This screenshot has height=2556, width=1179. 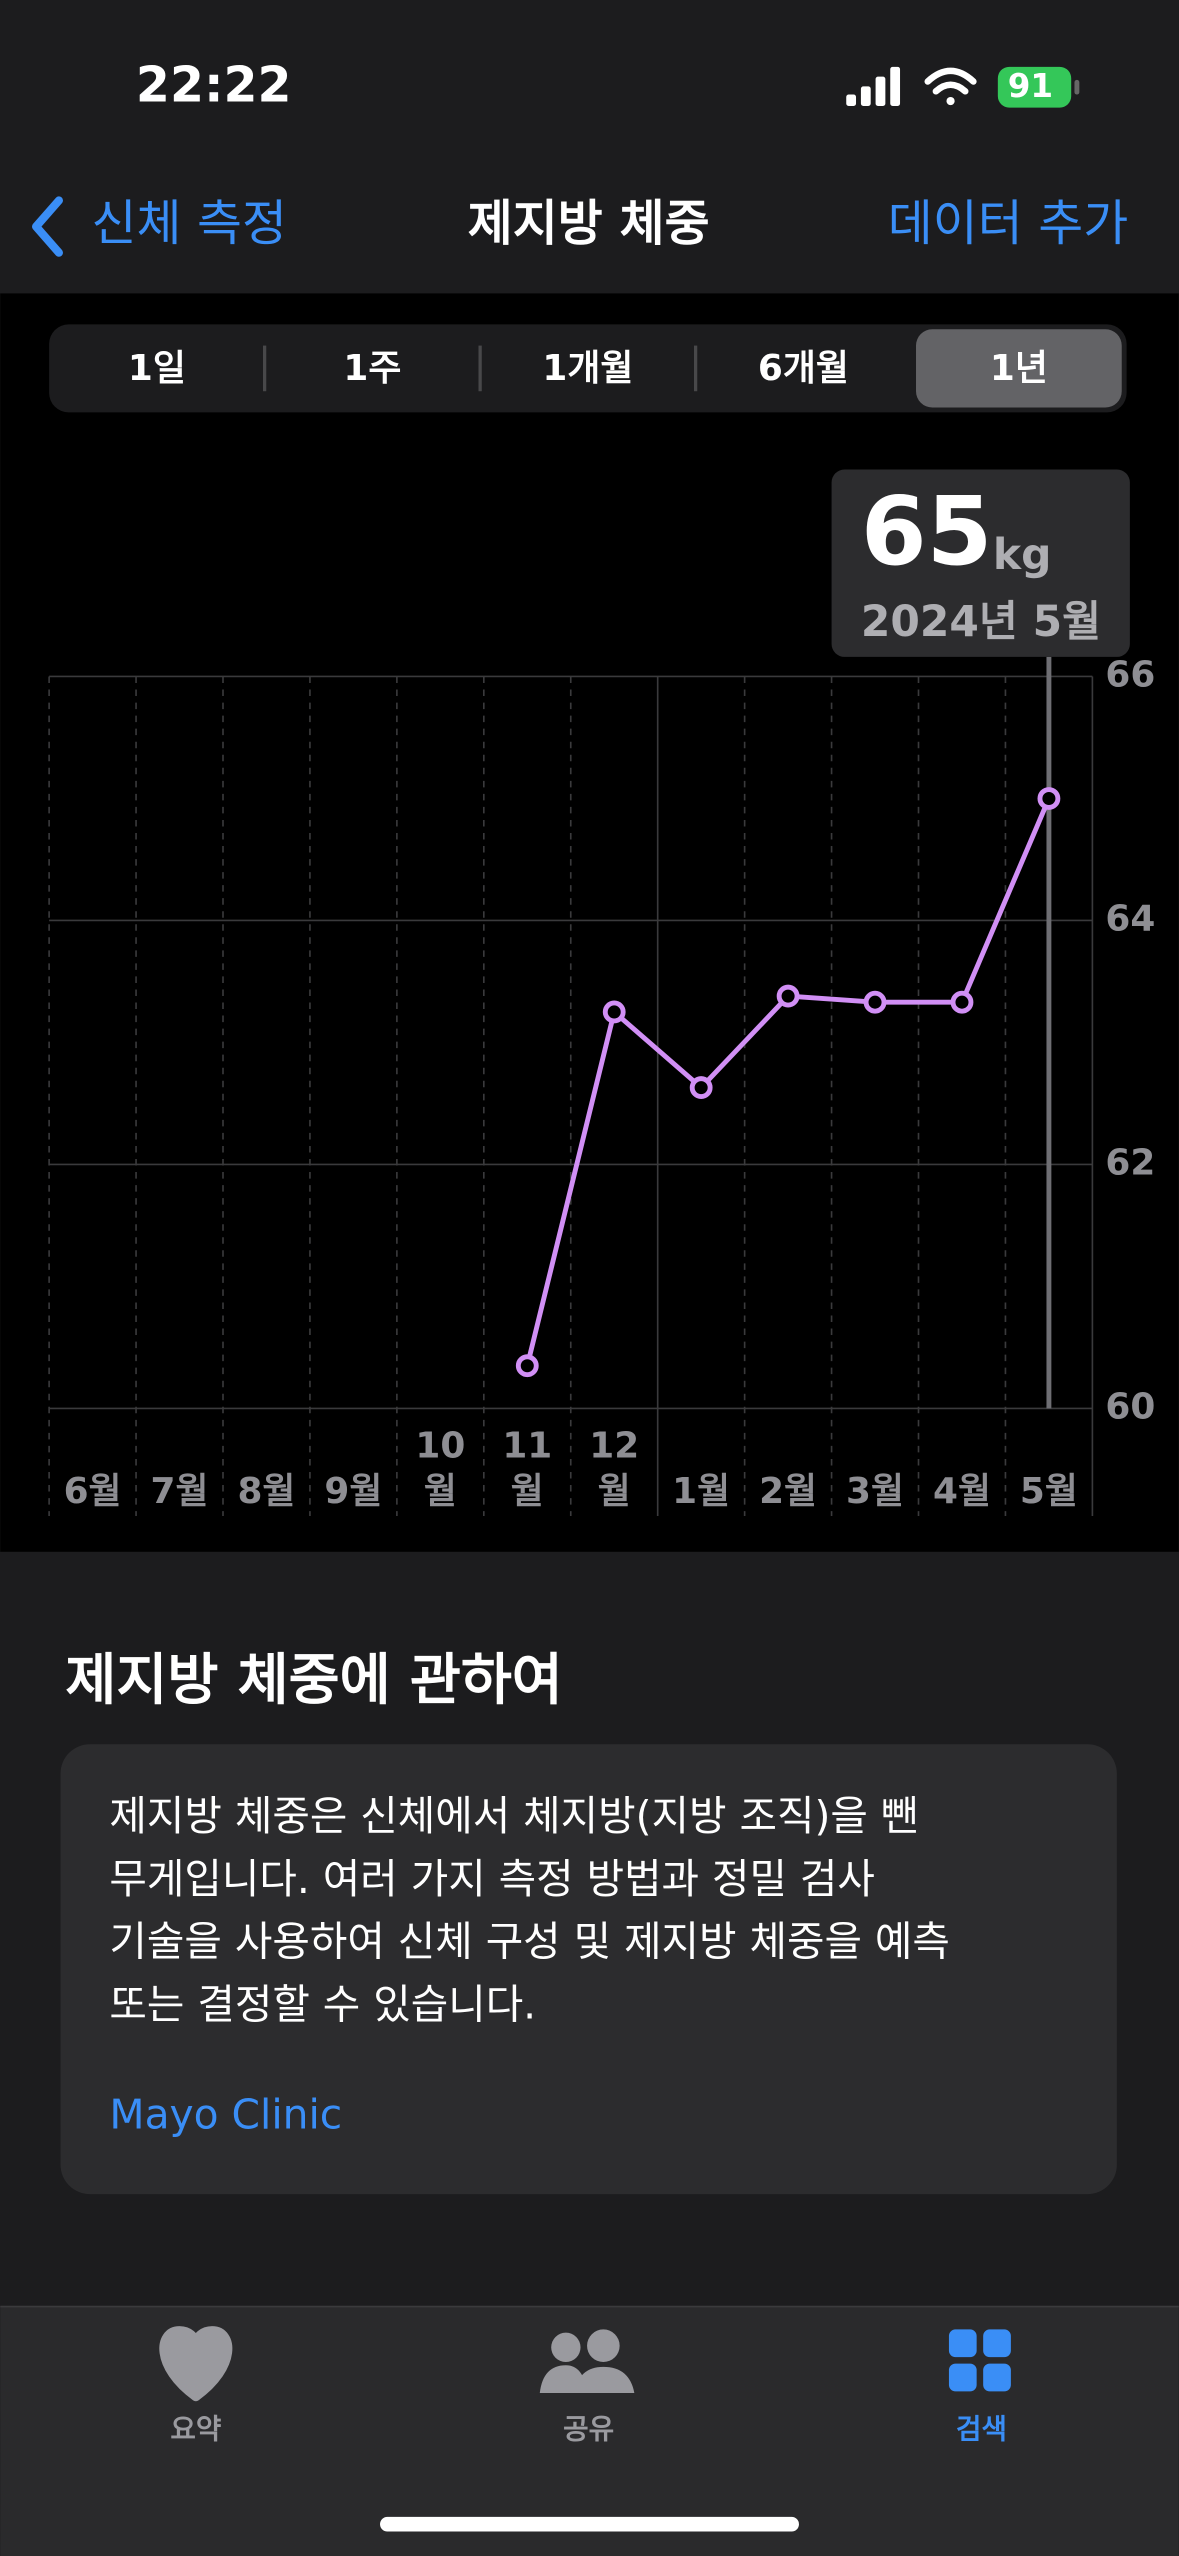 What do you see at coordinates (1022, 554) in the screenshot?
I see `selection-unit: kg` at bounding box center [1022, 554].